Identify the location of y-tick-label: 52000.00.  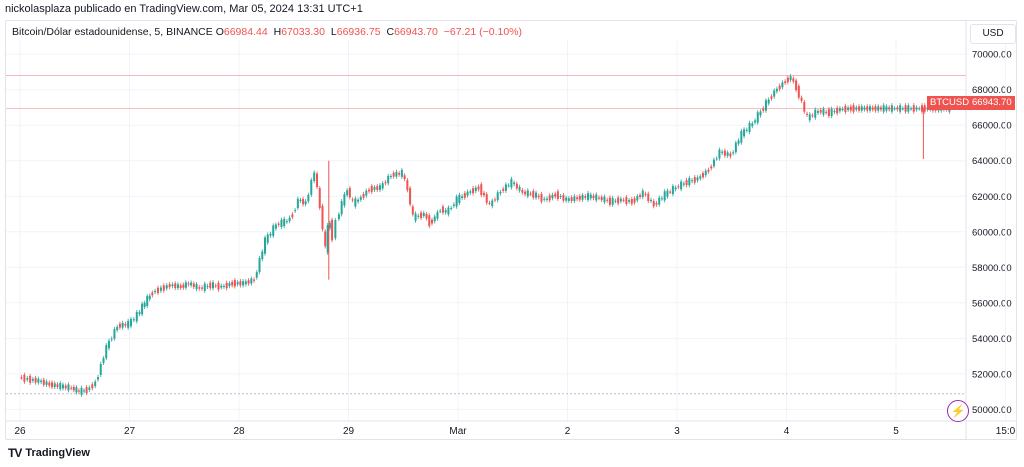
(992, 374).